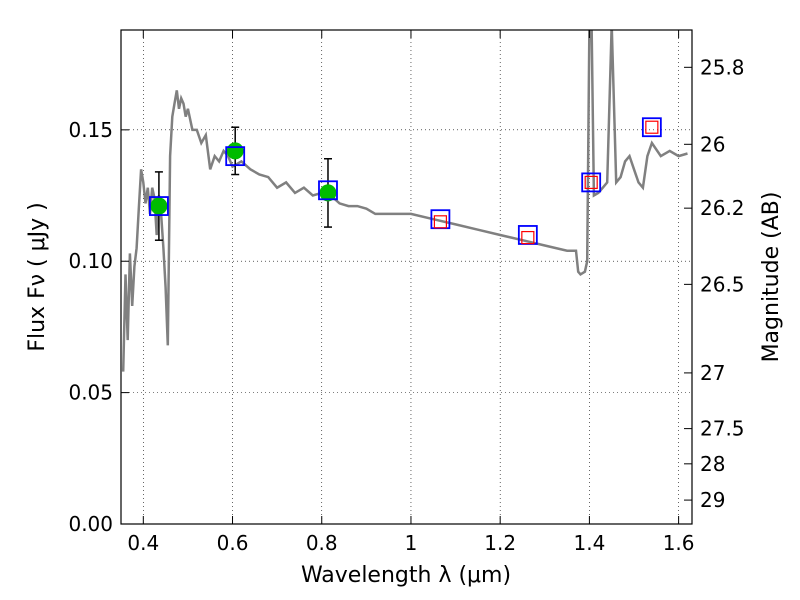 This screenshot has height=600, width=800. I want to click on x-tick-label: 1, so click(411, 543).